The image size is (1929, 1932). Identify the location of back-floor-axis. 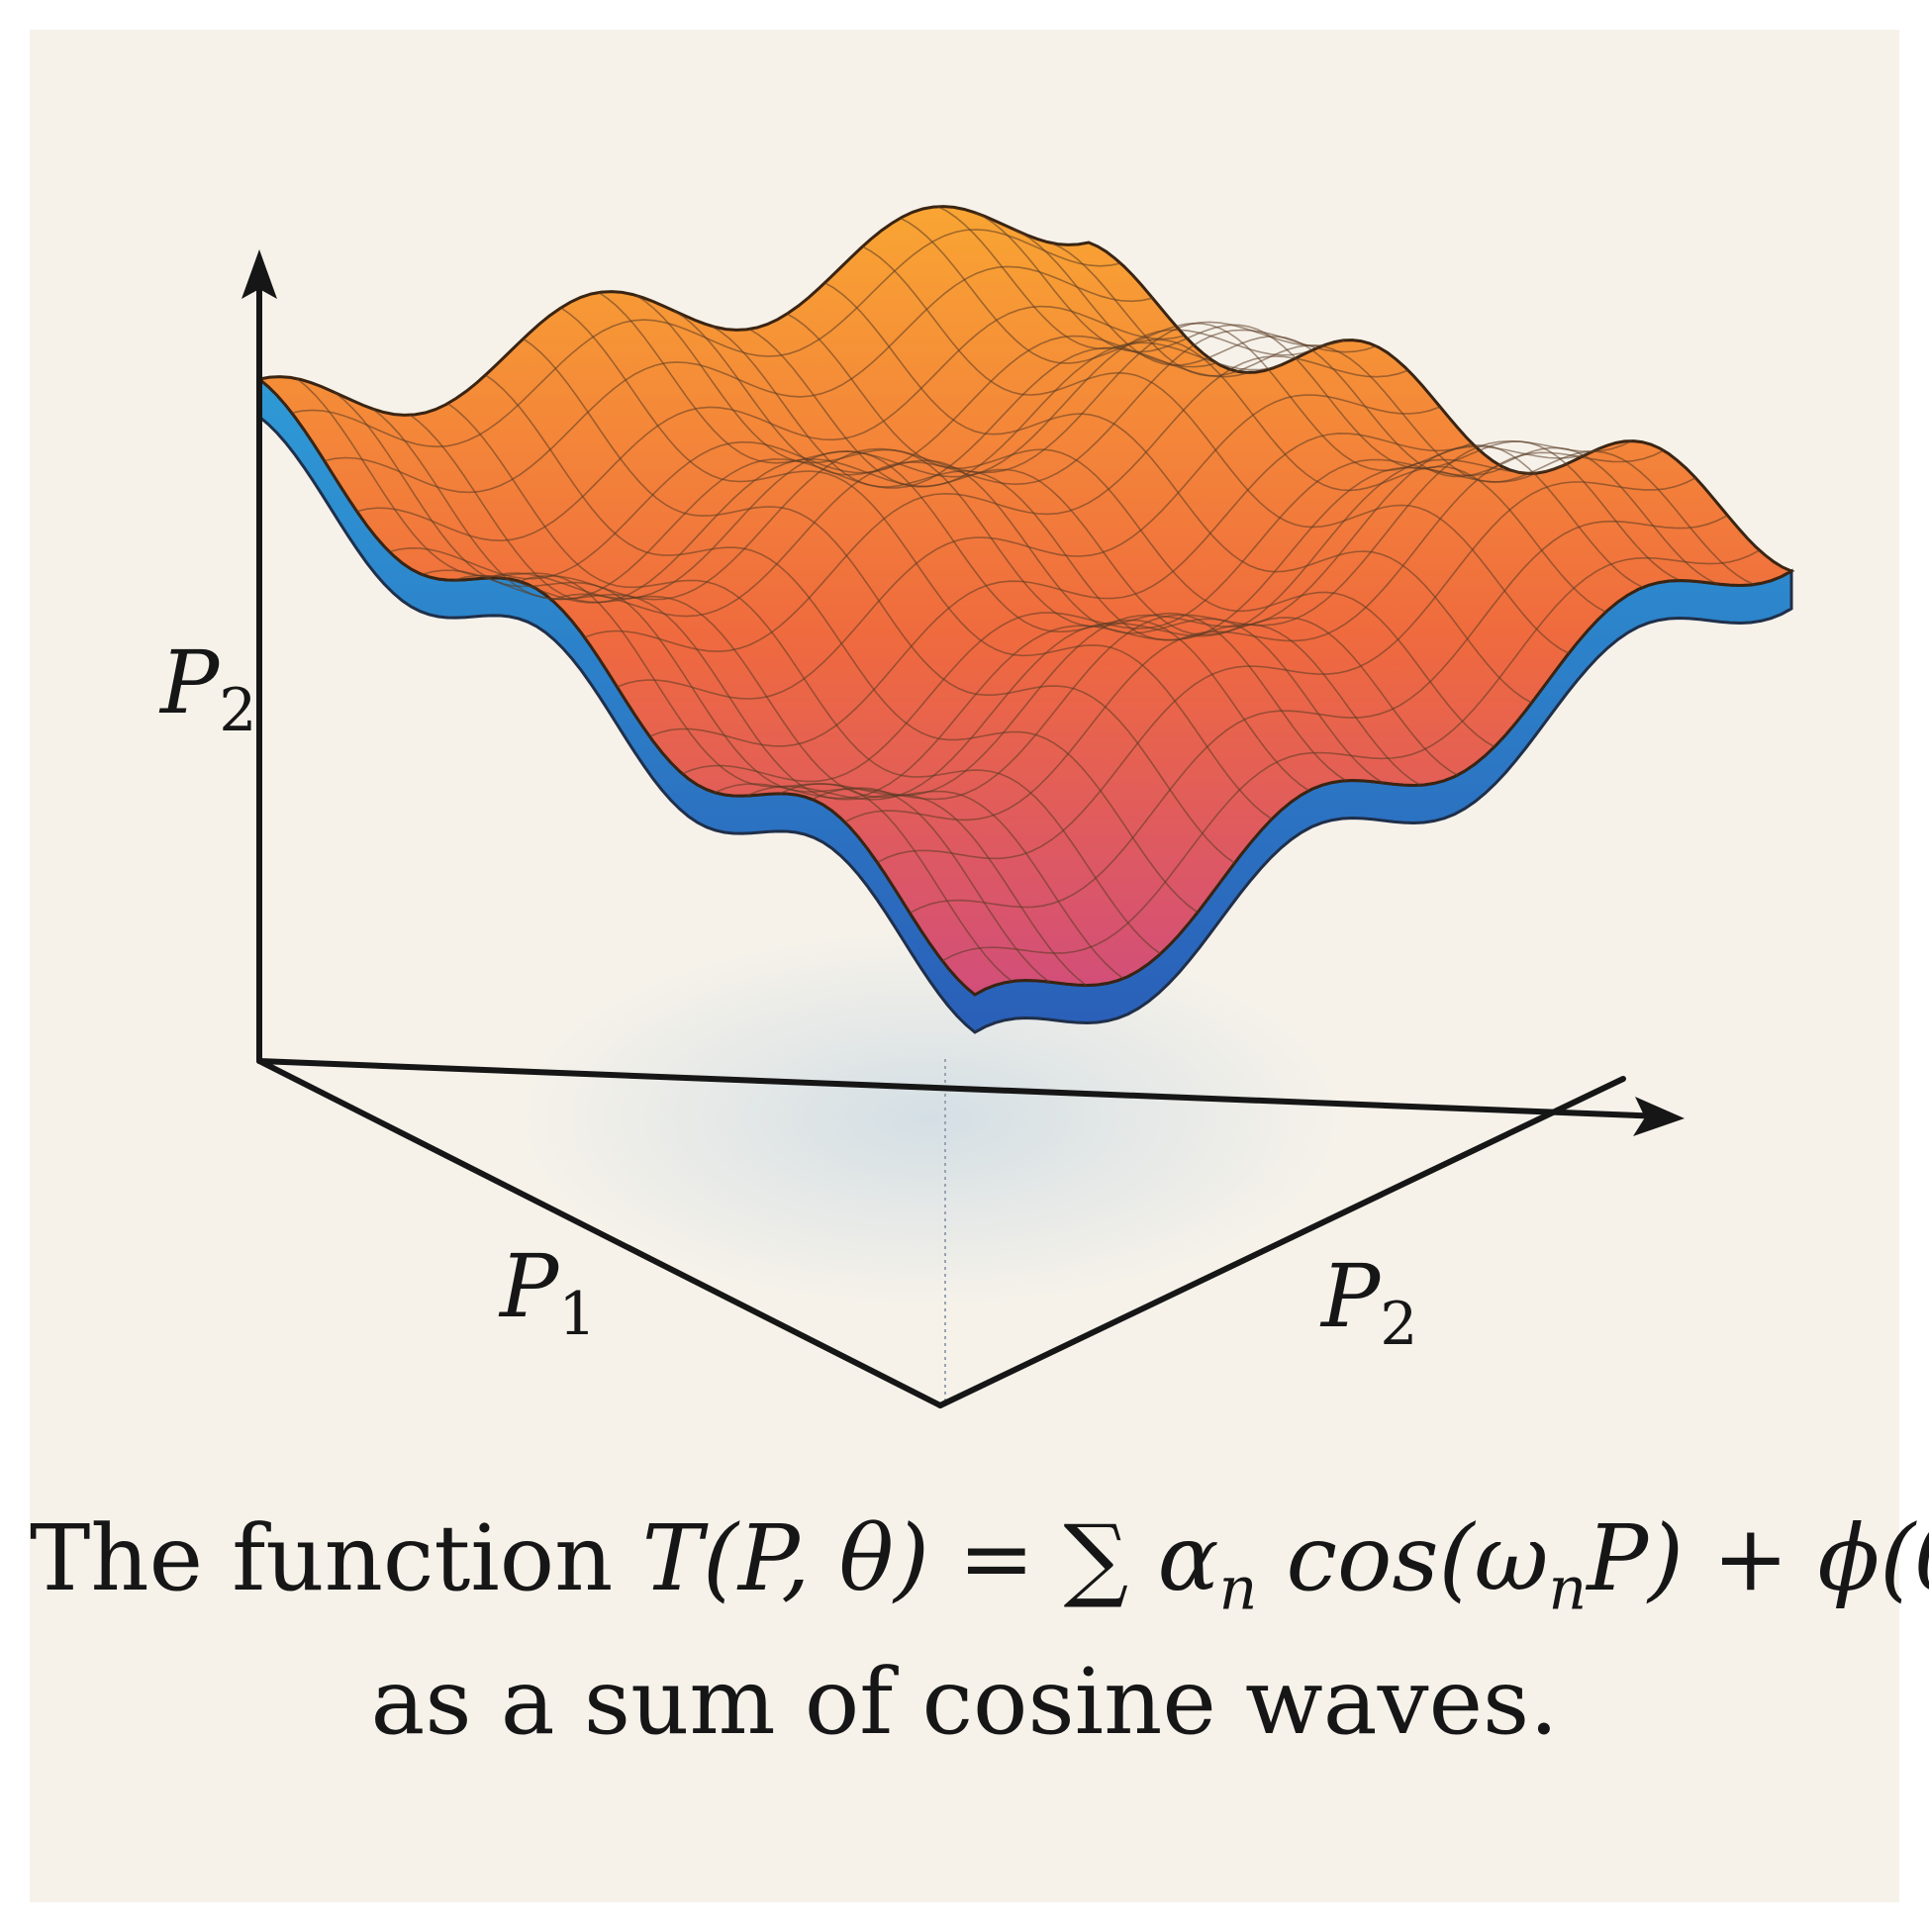
(961, 1088).